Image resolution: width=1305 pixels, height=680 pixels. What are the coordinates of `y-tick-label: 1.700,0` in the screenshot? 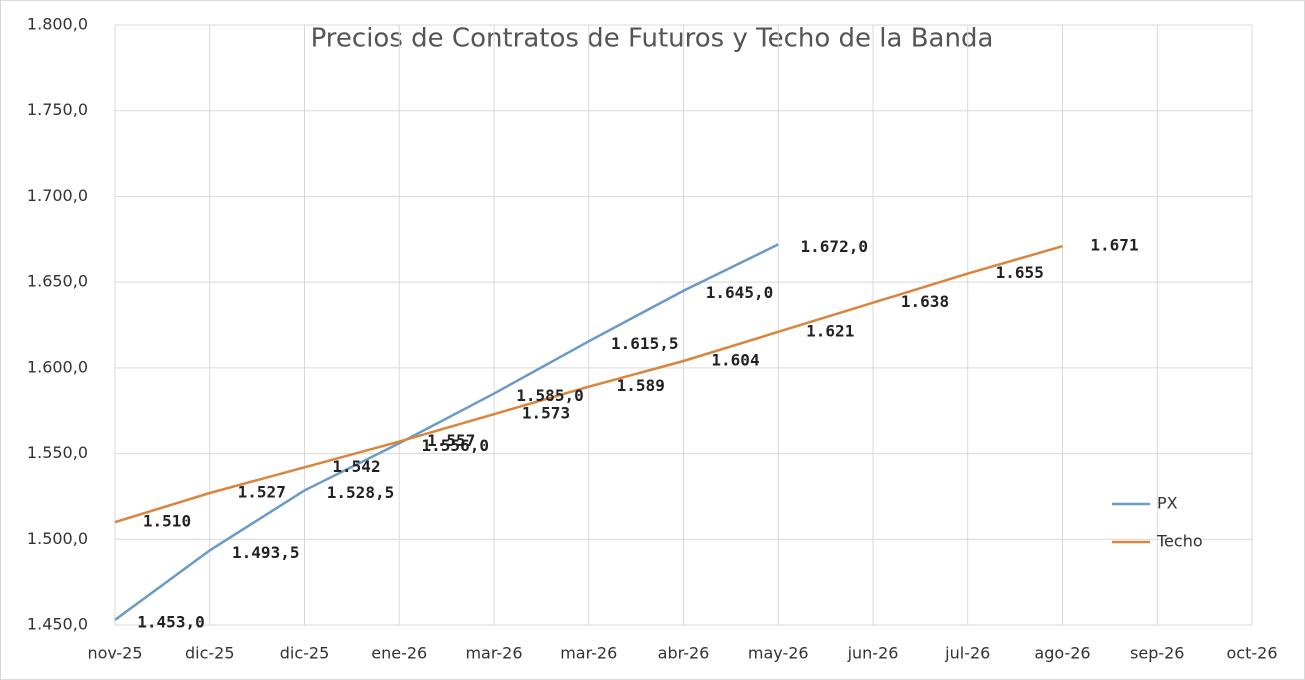 It's located at (57, 195).